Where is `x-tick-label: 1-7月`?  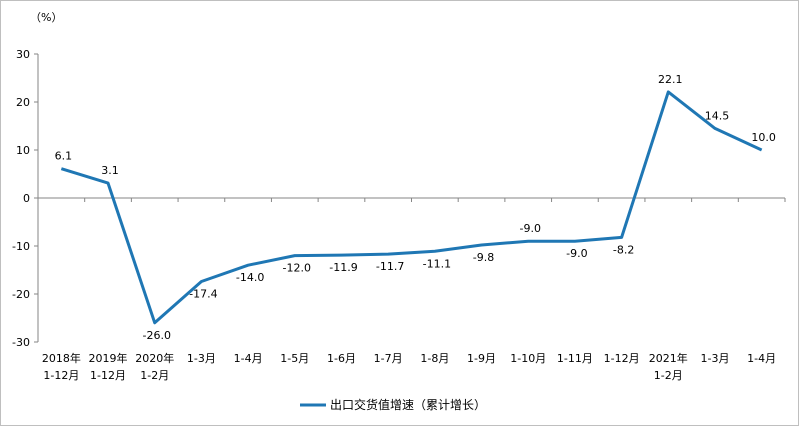 x-tick-label: 1-7月 is located at coordinates (388, 358).